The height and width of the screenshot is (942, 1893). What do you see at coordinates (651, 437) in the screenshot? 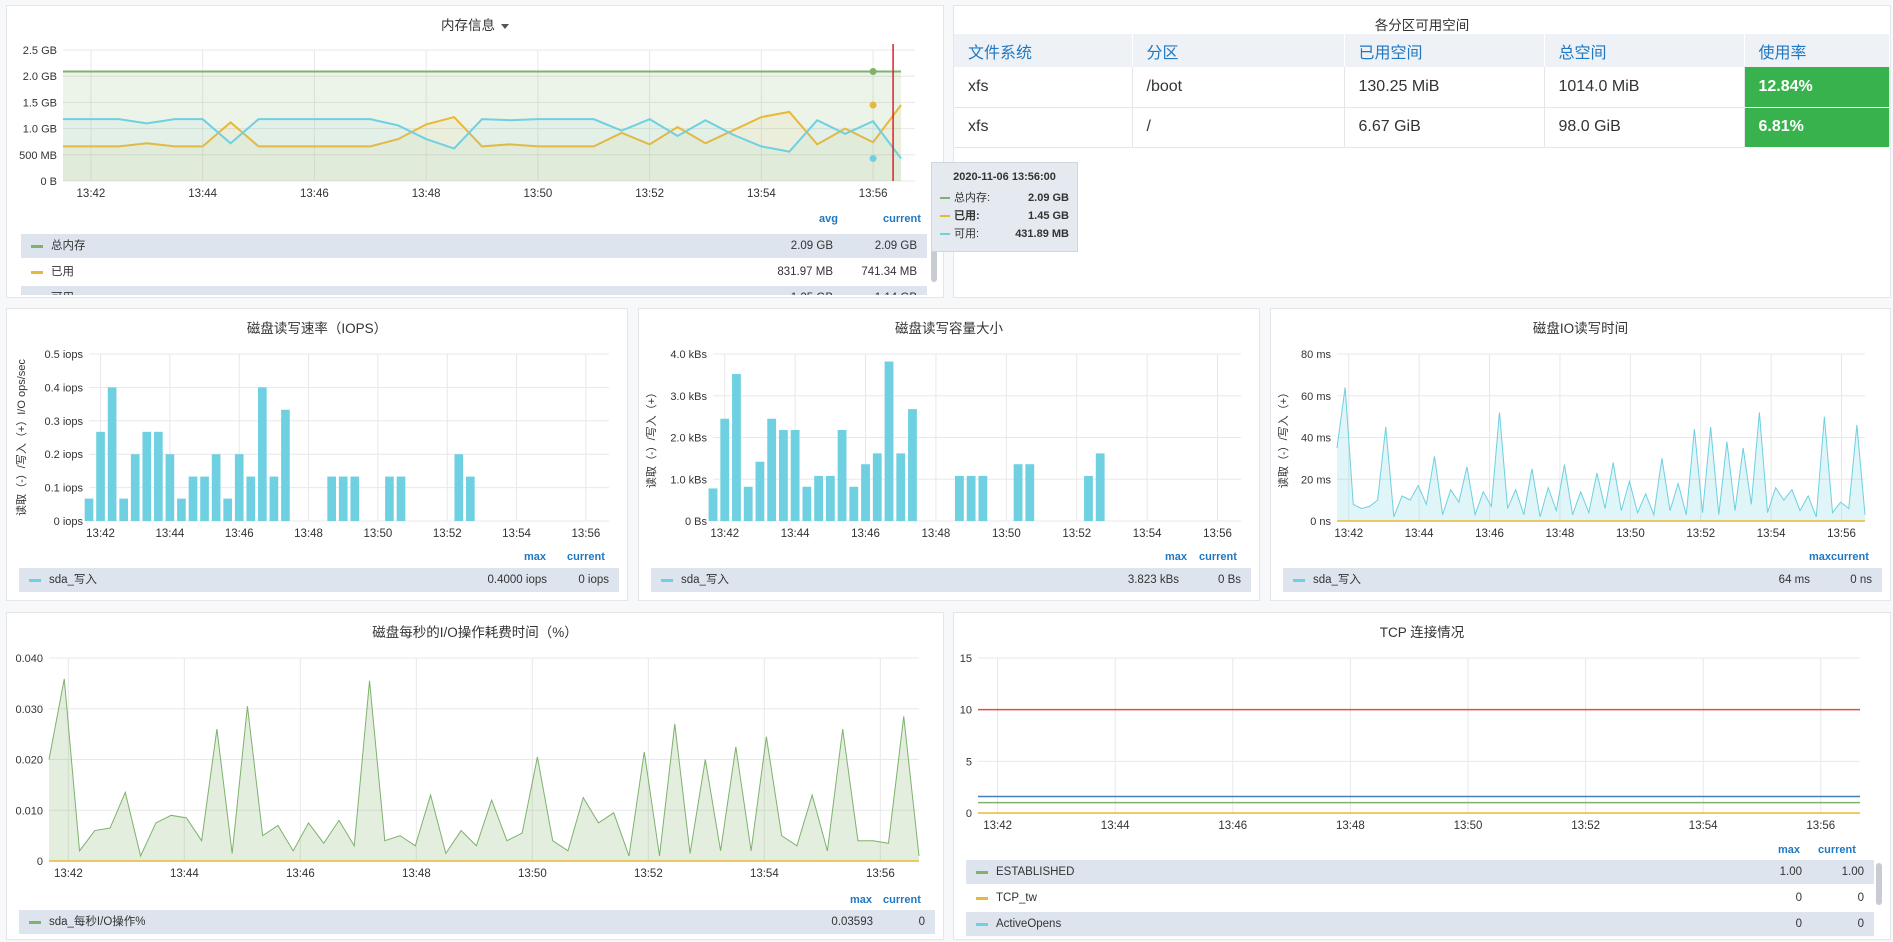
I see `y-axis-label: 读取（-）/写入（+）` at bounding box center [651, 437].